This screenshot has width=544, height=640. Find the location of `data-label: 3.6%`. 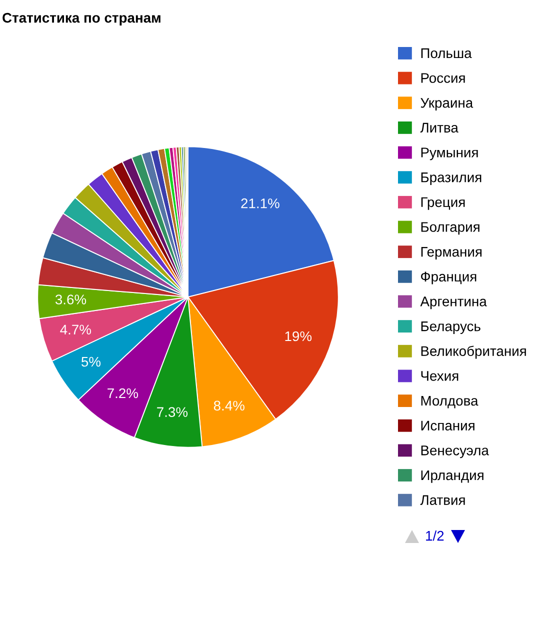

data-label: 3.6% is located at coordinates (70, 299).